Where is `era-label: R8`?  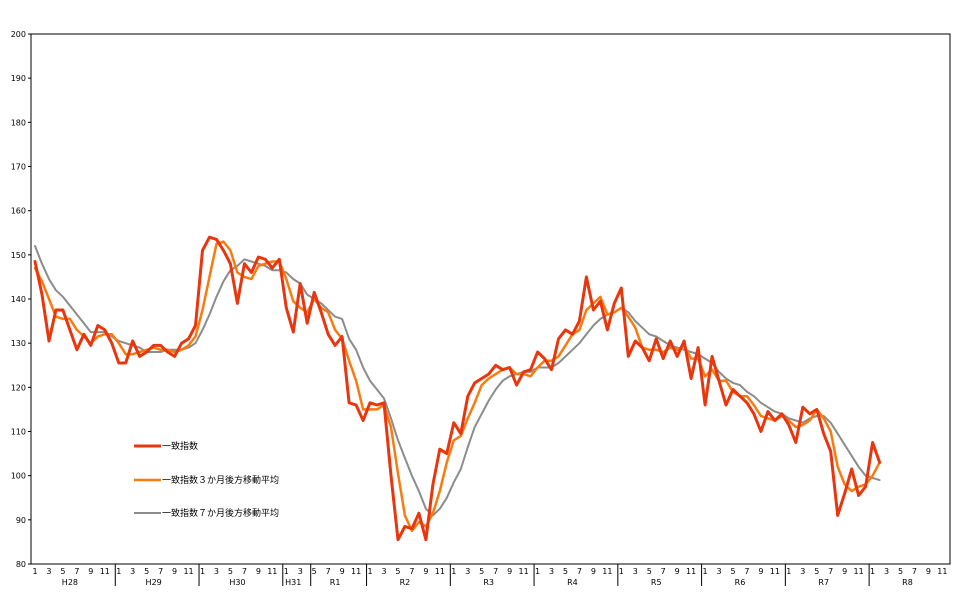 era-label: R8 is located at coordinates (907, 582).